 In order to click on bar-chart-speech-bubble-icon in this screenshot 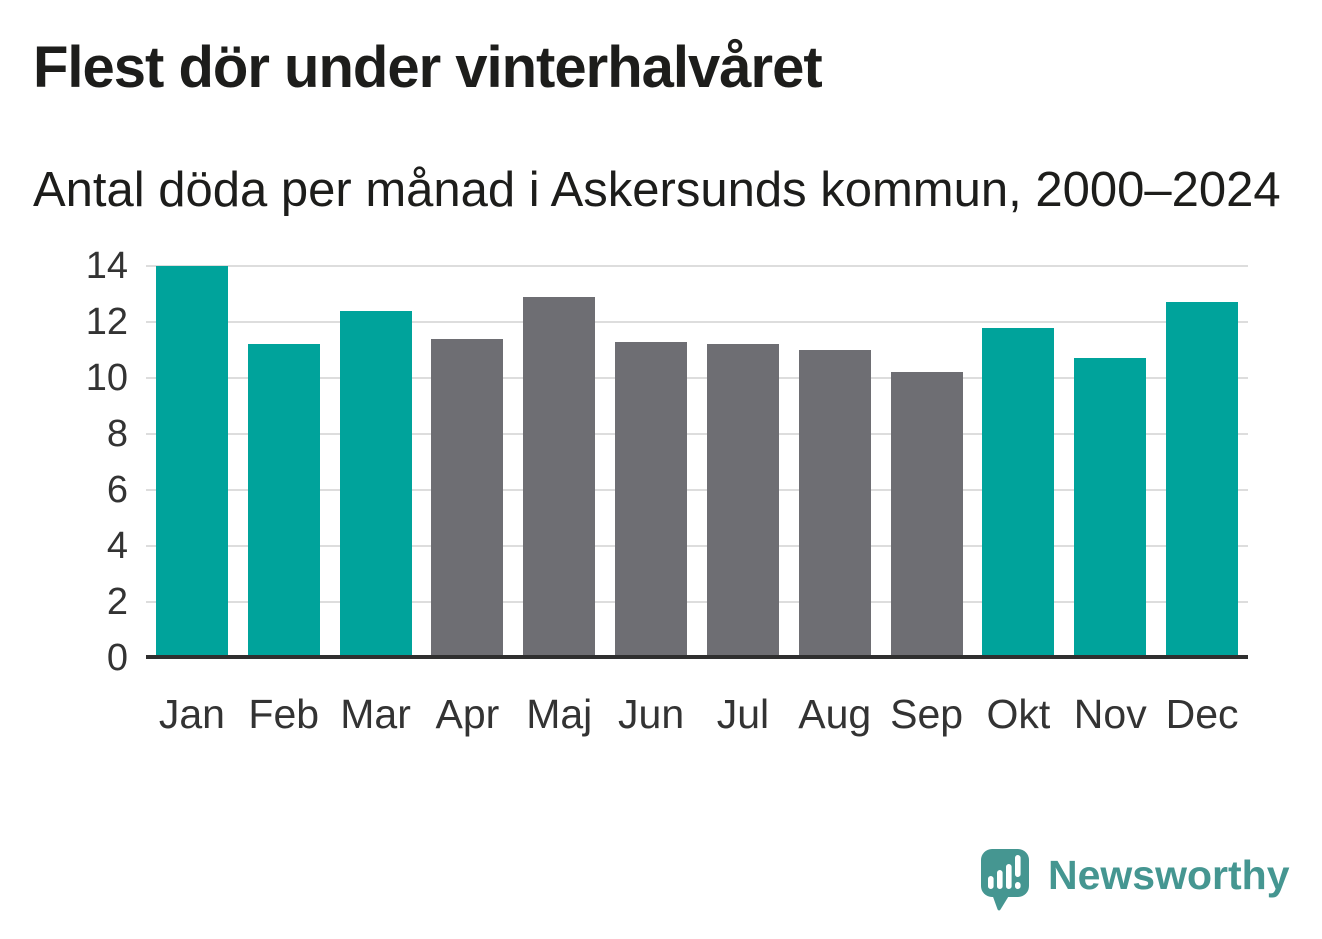, I will do `click(1005, 880)`.